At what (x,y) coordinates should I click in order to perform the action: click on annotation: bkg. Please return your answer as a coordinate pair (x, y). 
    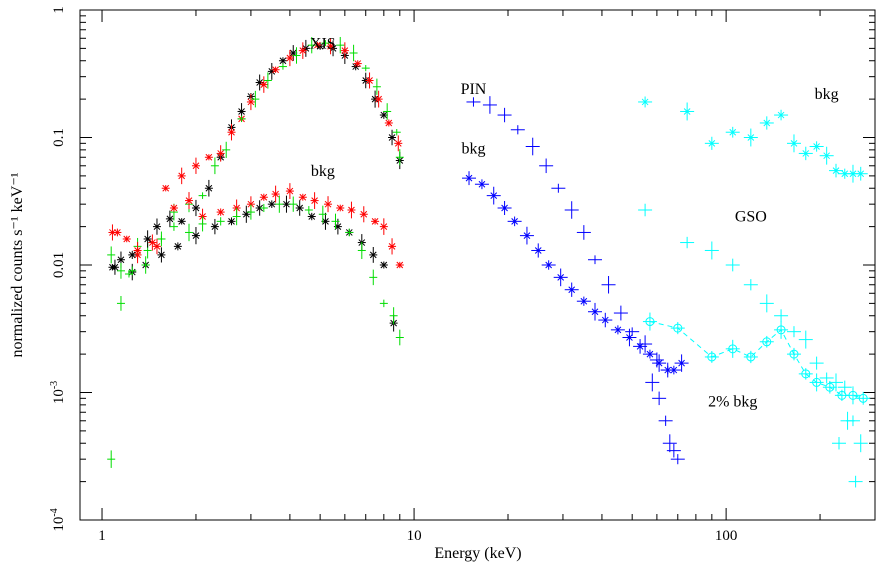
    Looking at the image, I should click on (323, 171).